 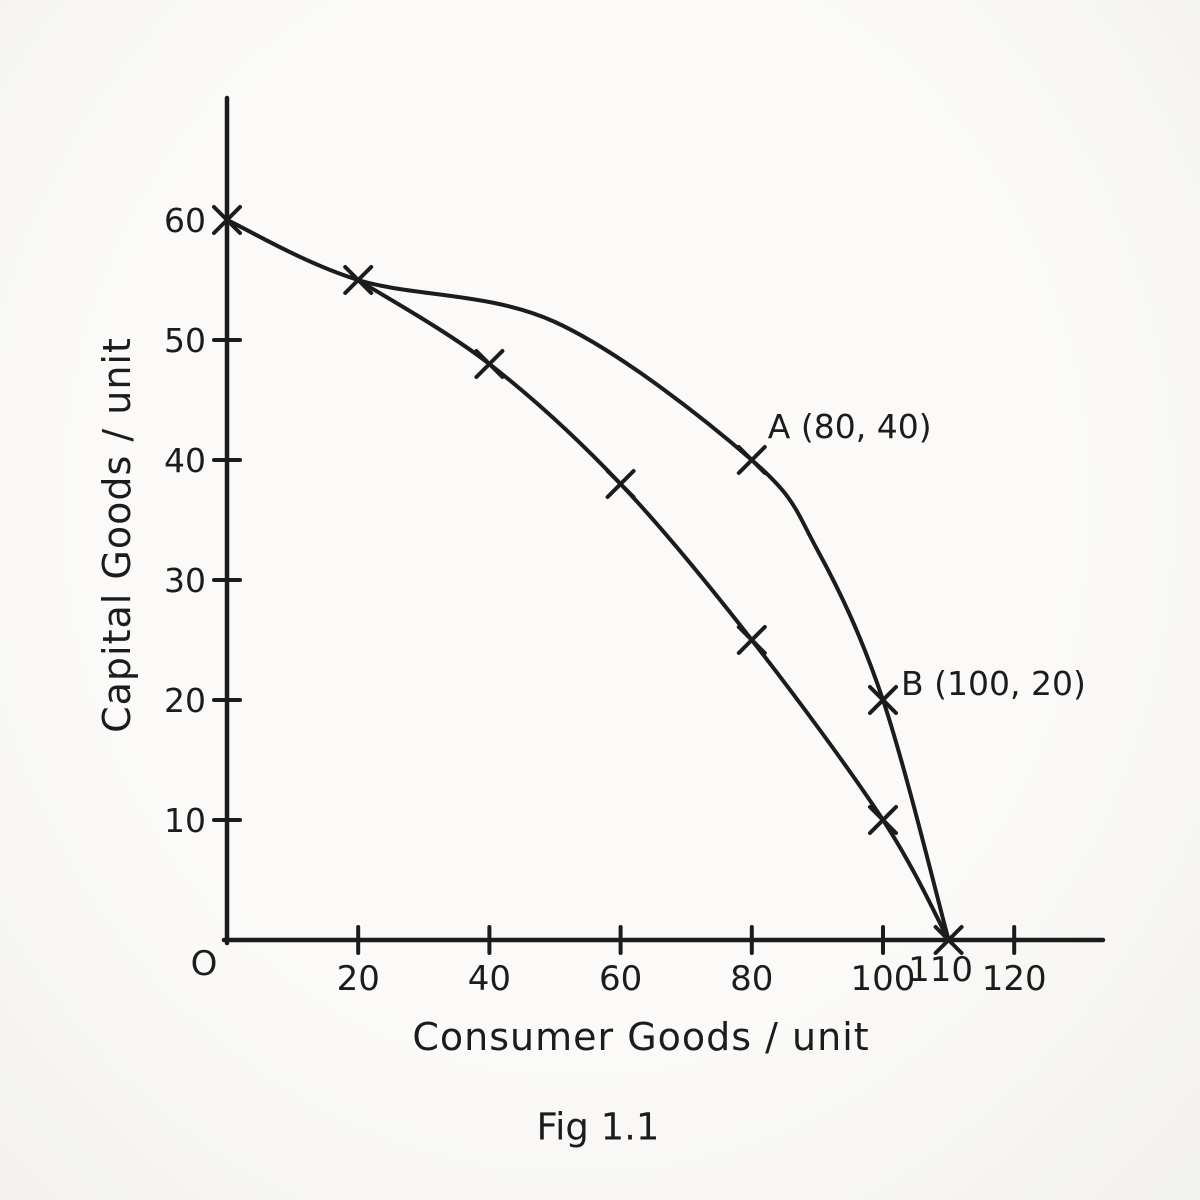 I want to click on x-tick-label-120: 120, so click(x=1014, y=979).